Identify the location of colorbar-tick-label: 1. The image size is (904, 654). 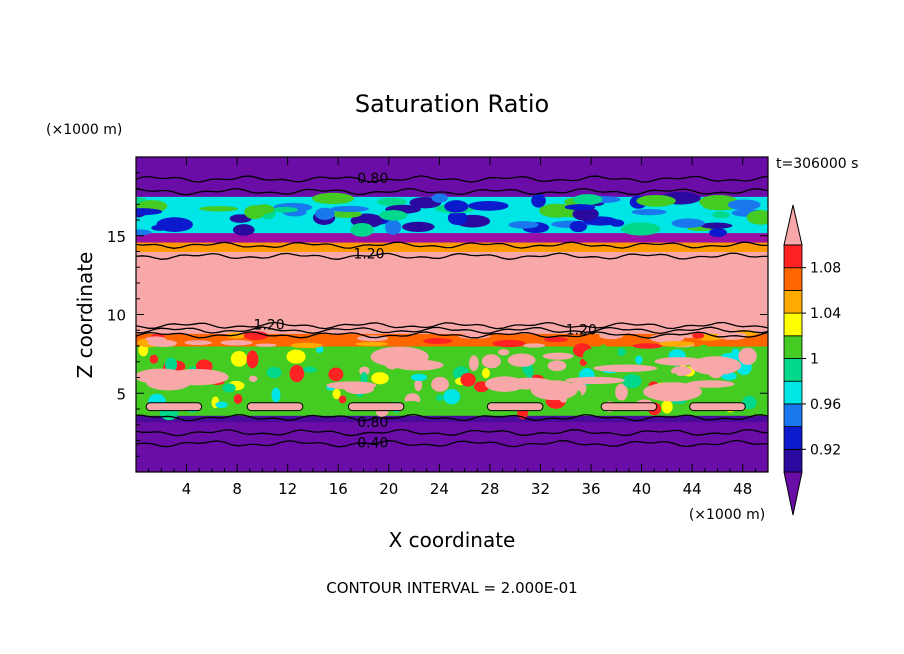
(814, 360).